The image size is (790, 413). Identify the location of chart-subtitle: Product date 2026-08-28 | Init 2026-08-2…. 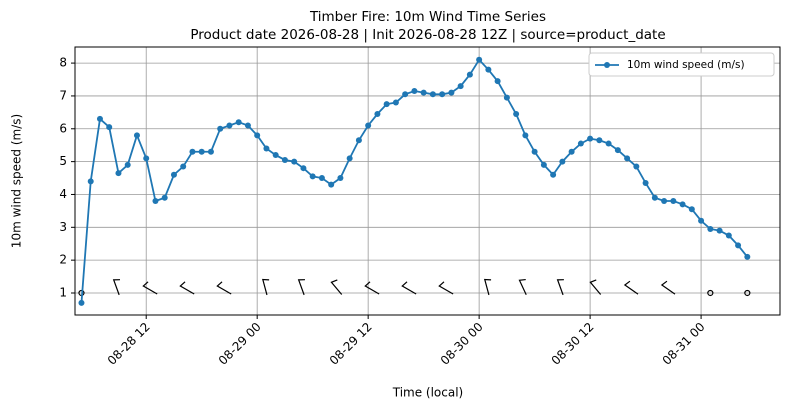
(427, 35).